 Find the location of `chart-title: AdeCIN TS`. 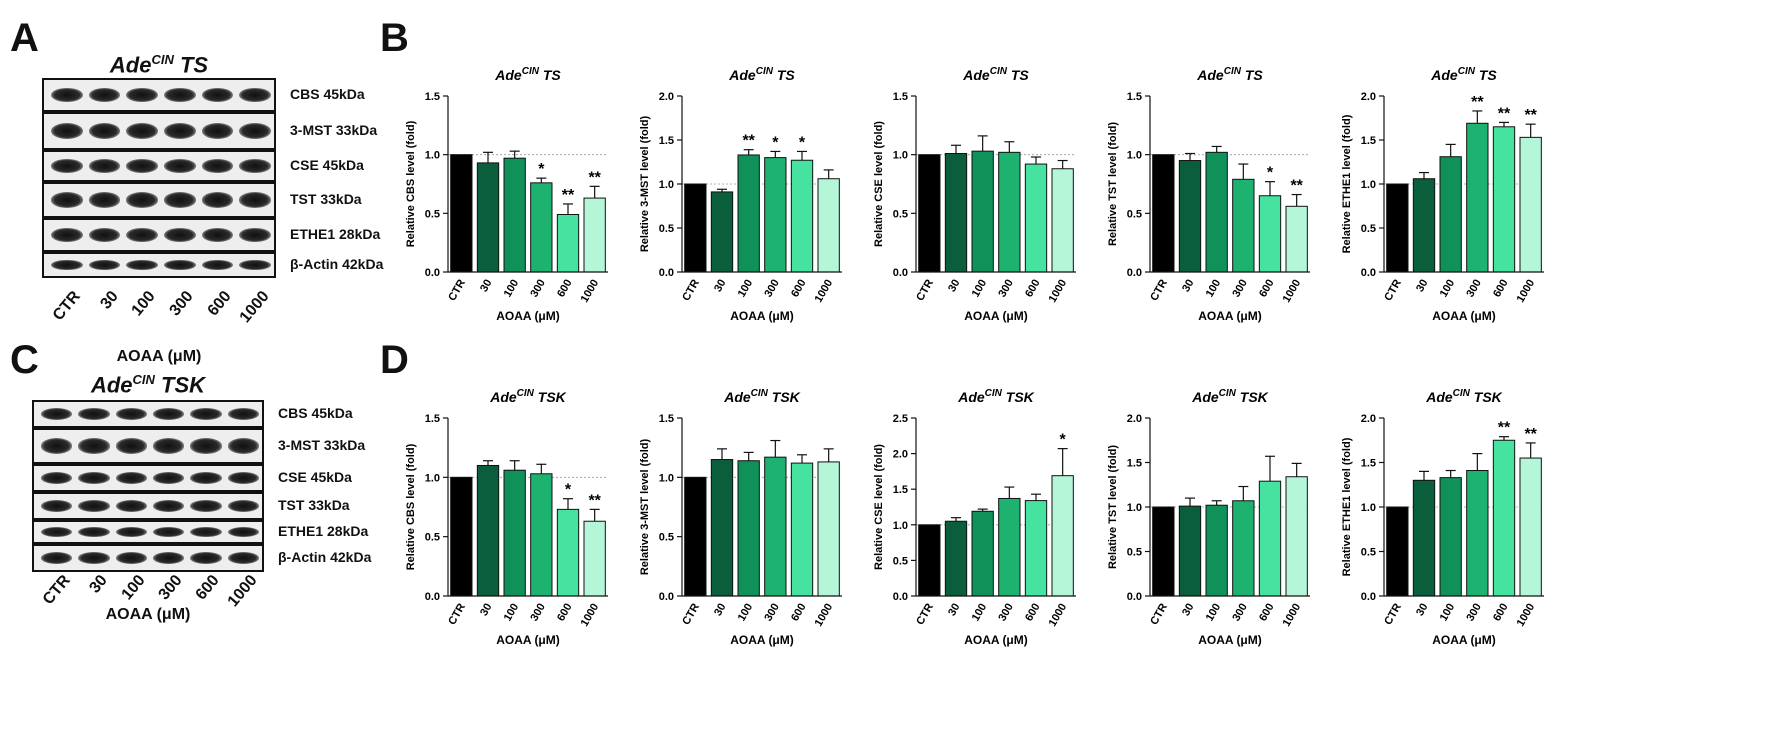

chart-title: AdeCIN TS is located at coordinates (1463, 74).